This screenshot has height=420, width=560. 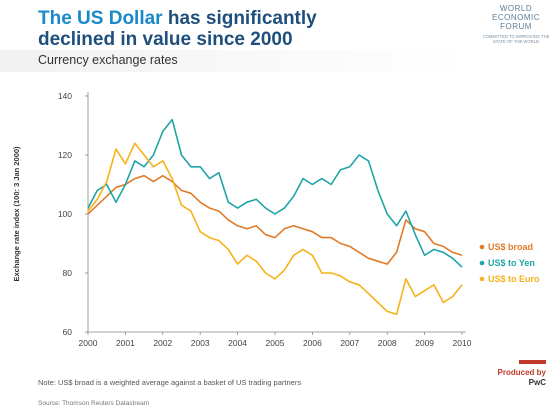 I want to click on producer-name: PwC, so click(x=537, y=382).